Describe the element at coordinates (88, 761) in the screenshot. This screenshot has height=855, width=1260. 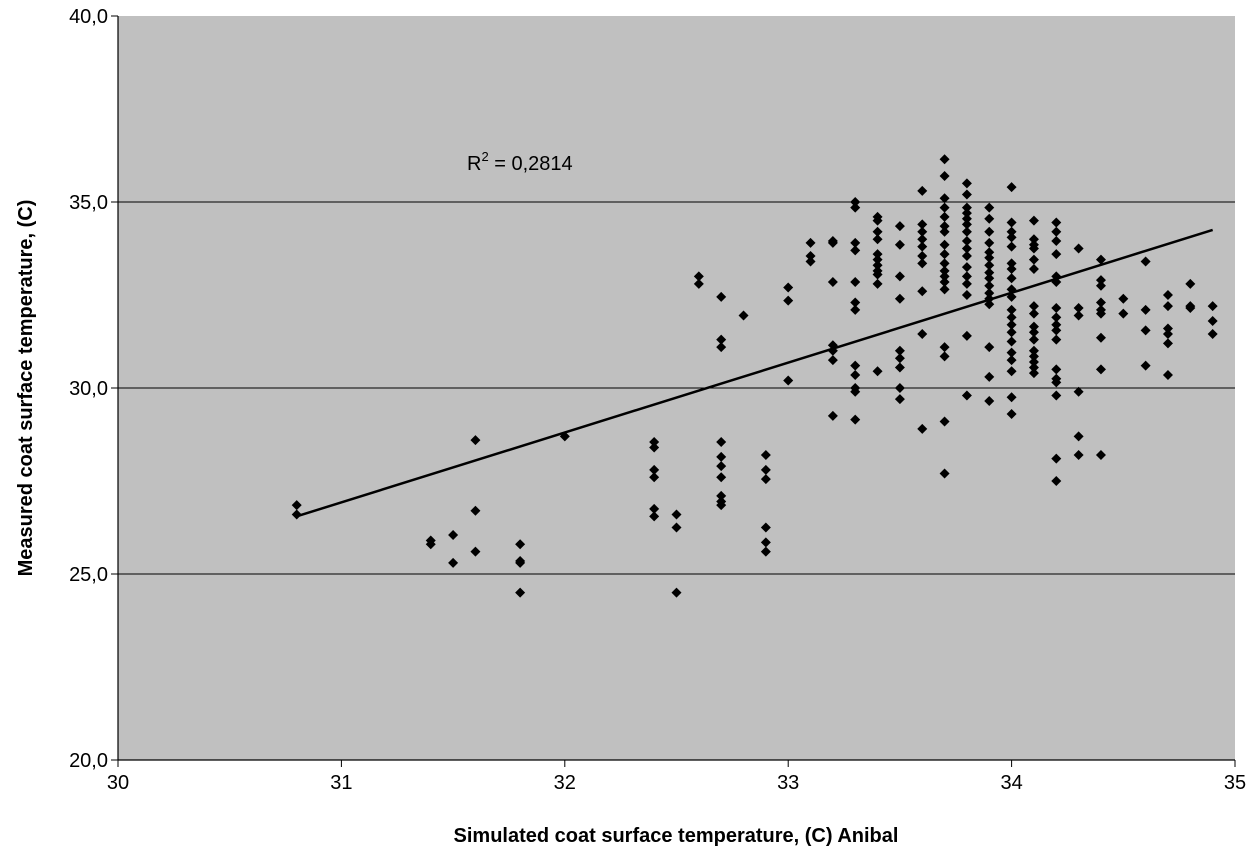
I see `y-tick-label: 20,0` at that location.